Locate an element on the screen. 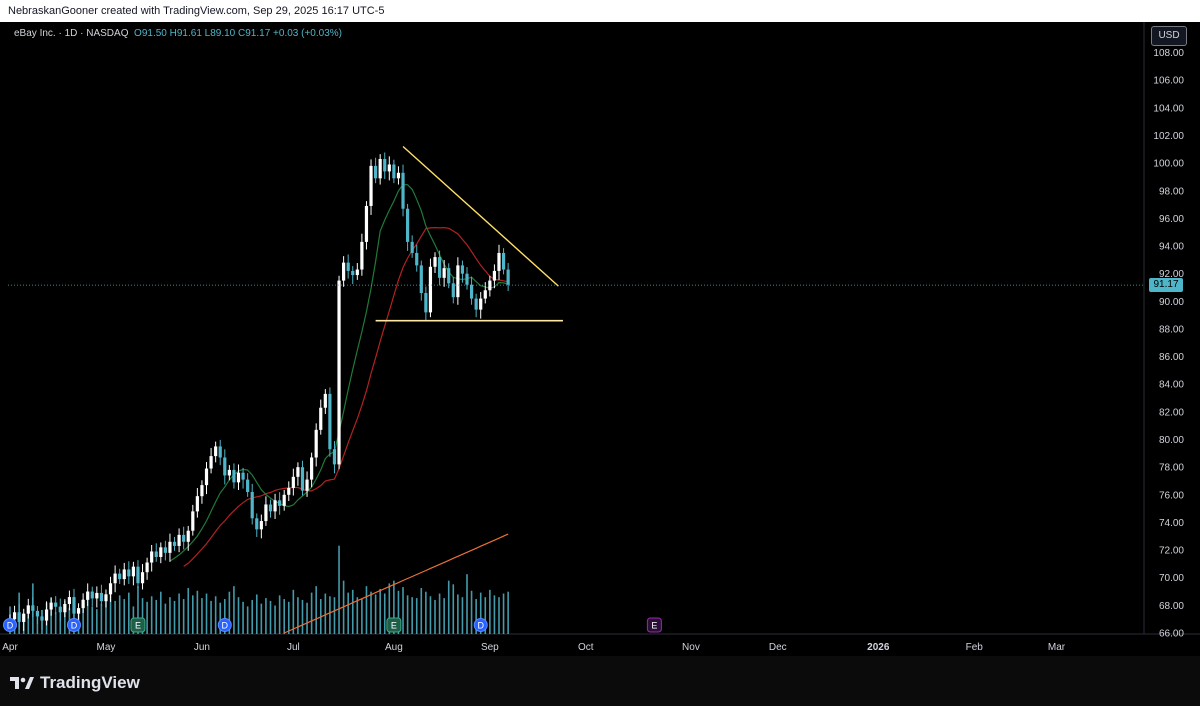  event-badge-dividend: D is located at coordinates (224, 625).